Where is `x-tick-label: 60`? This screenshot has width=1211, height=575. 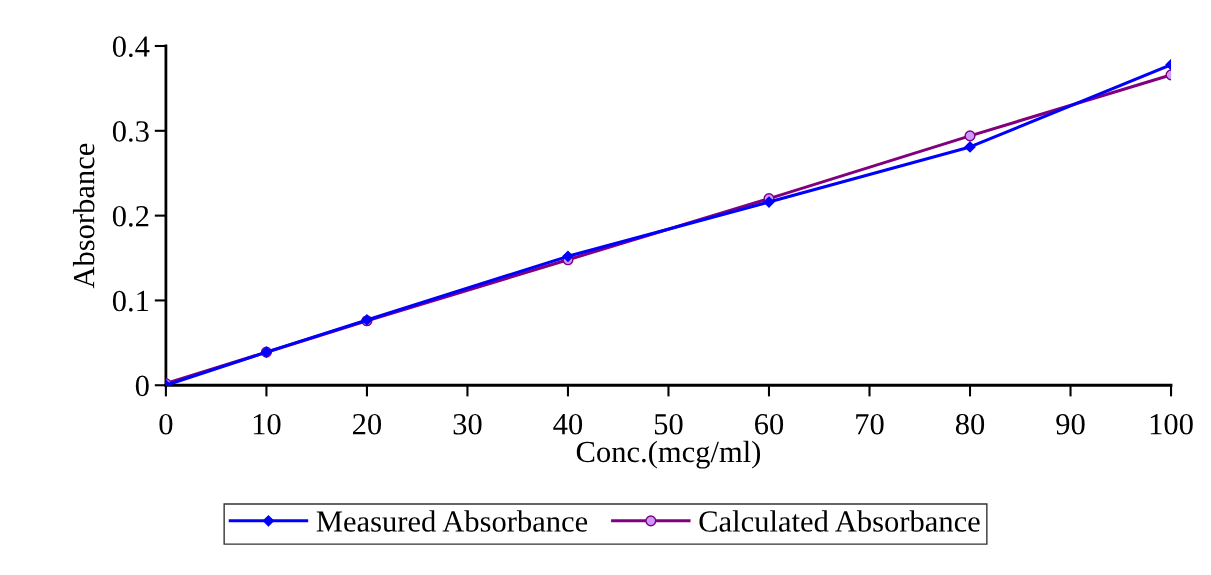
x-tick-label: 60 is located at coordinates (769, 424).